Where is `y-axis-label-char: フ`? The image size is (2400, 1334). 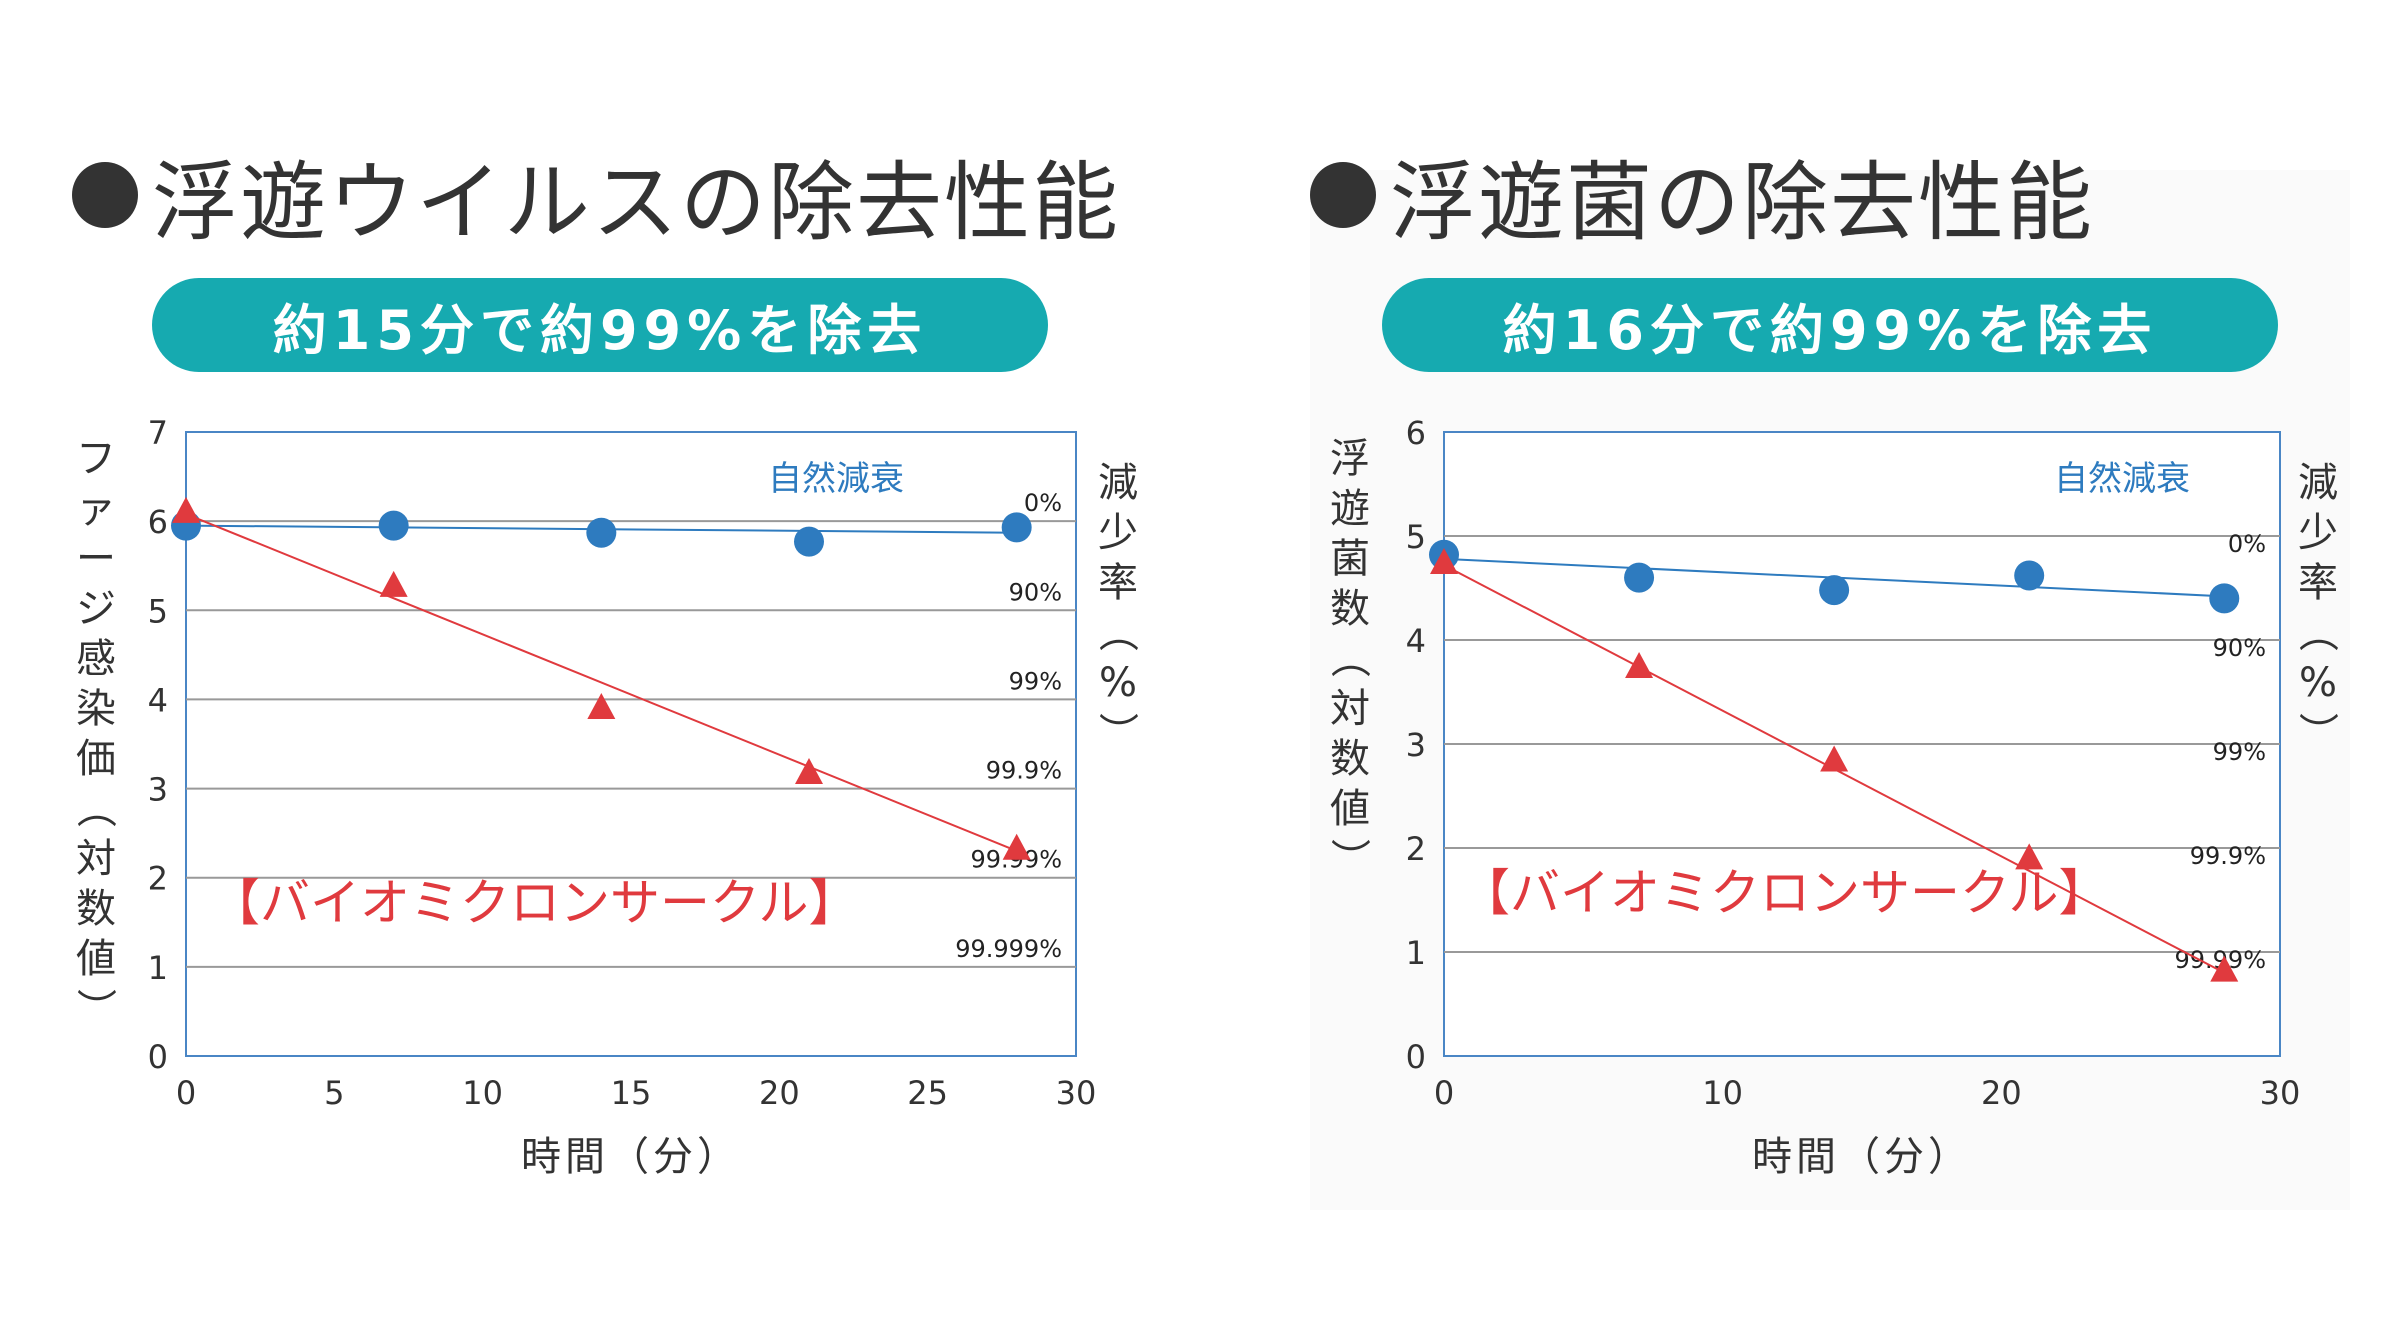
y-axis-label-char: フ is located at coordinates (96, 459).